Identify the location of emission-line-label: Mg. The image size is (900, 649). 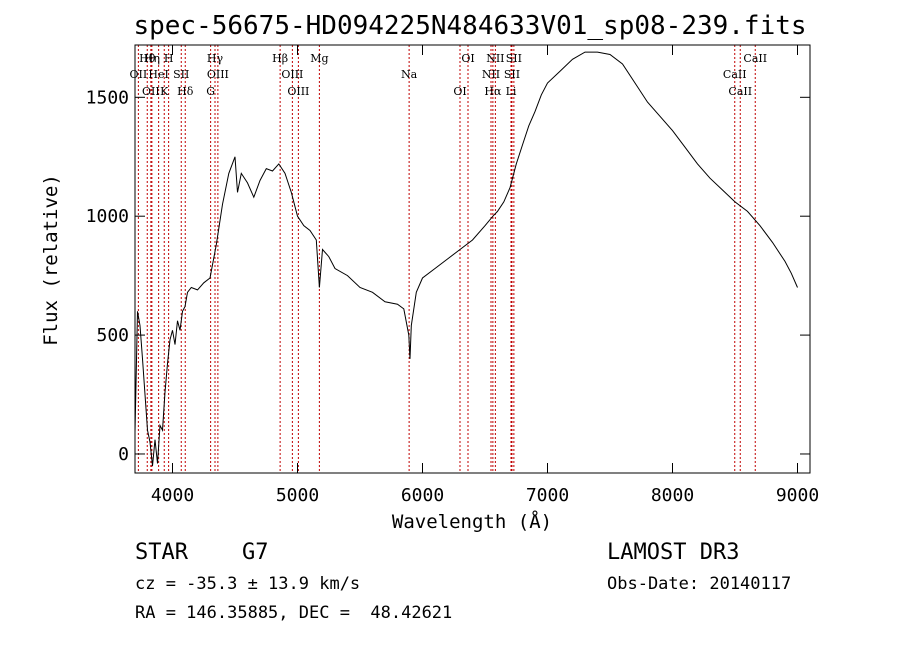
(319, 58).